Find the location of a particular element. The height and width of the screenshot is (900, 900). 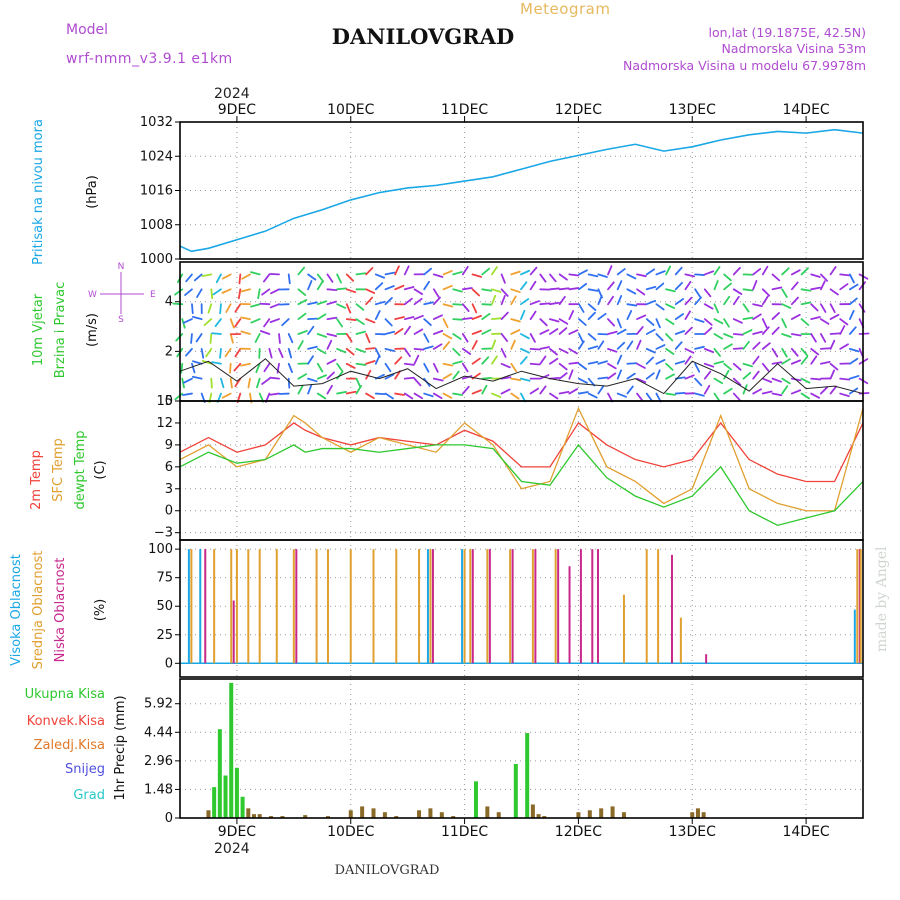

cloud-panel: 100 75 50 25 0 is located at coordinates (506, 608).